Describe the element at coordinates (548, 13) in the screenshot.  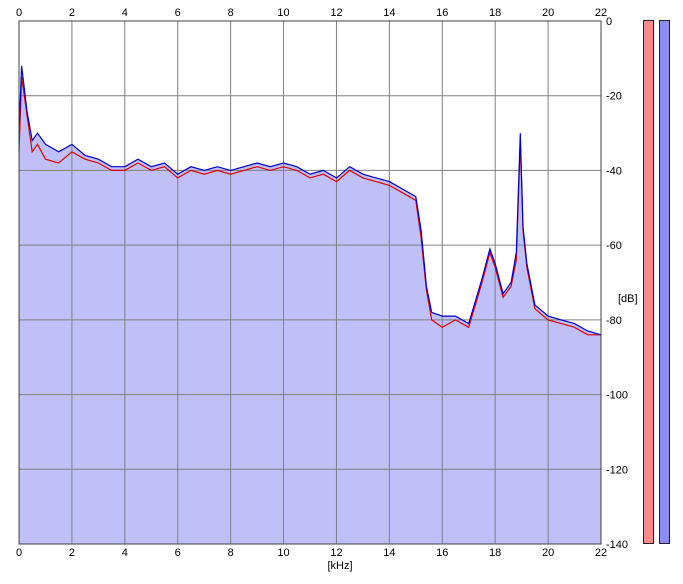
I see `x-tick-label-top: 20` at that location.